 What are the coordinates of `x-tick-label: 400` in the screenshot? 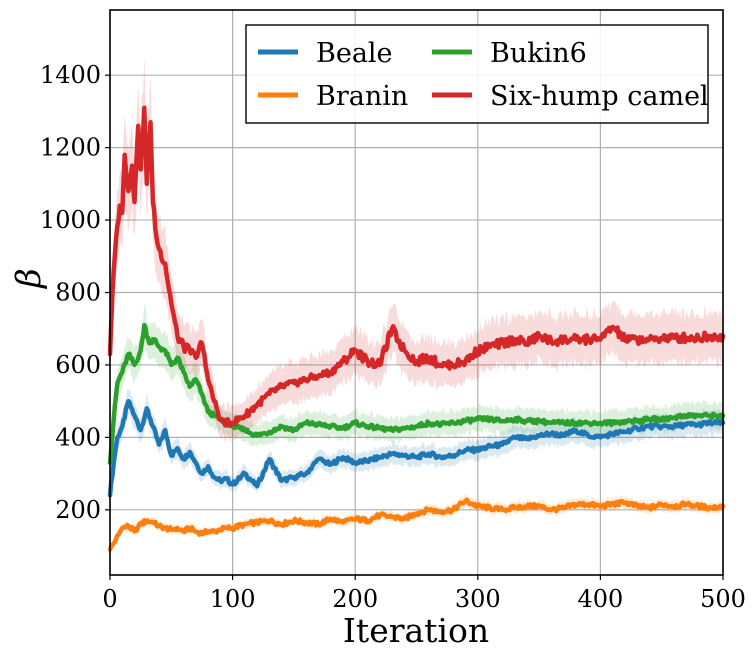 It's located at (600, 599).